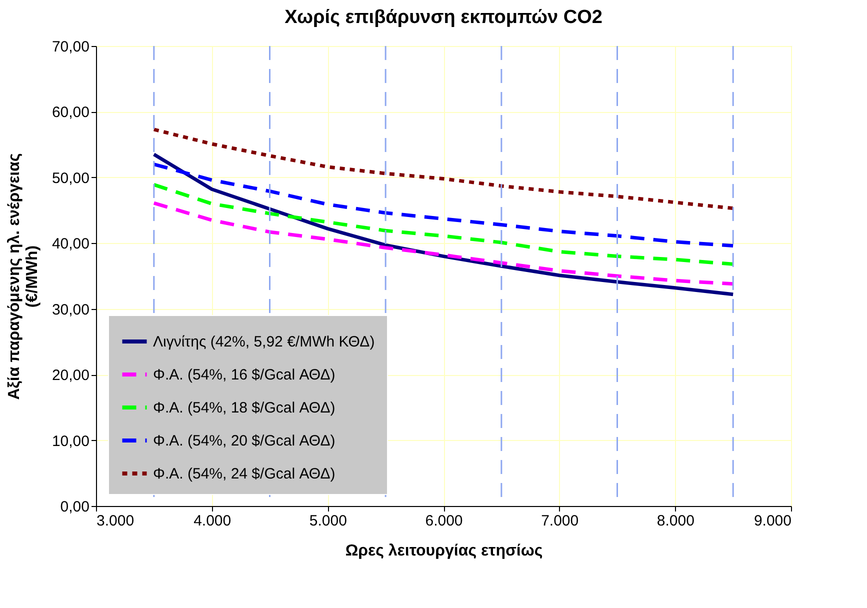 The height and width of the screenshot is (608, 867). I want to click on y-tick-label: 20,00, so click(71, 375).